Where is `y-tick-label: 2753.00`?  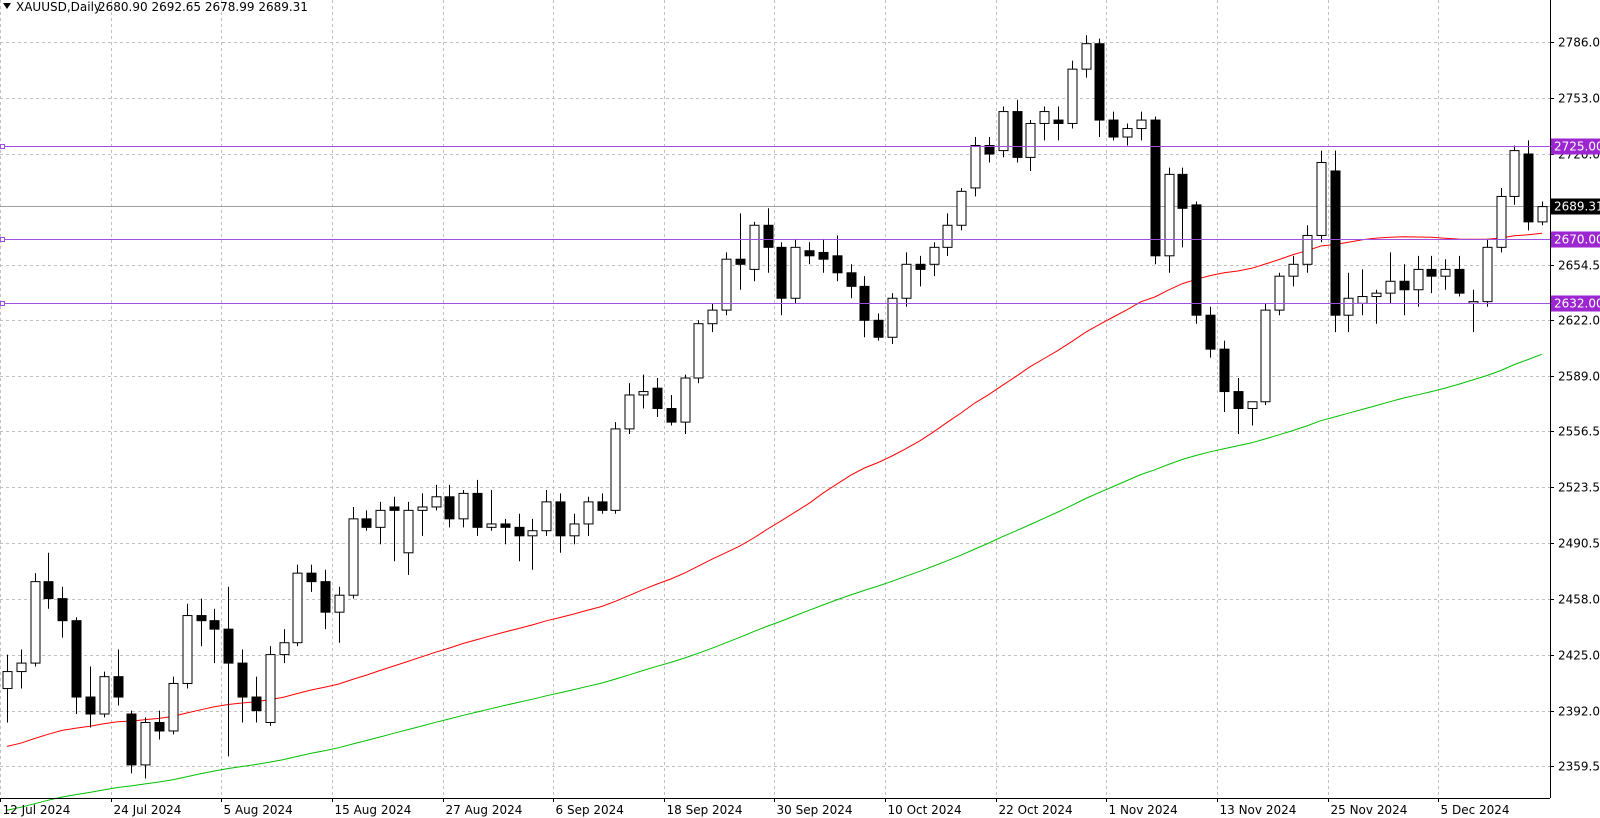 y-tick-label: 2753.00 is located at coordinates (1579, 99).